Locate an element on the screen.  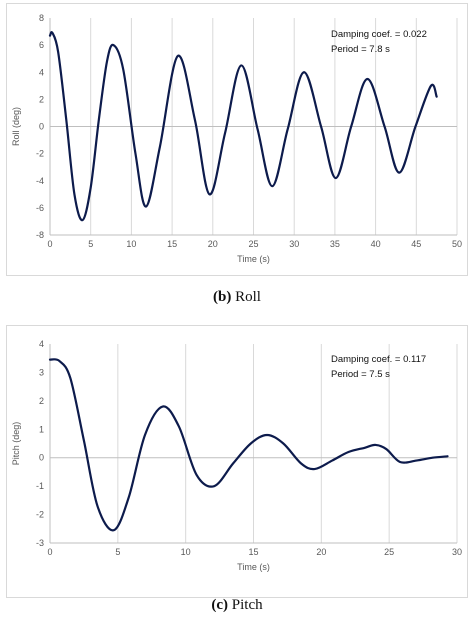
y-tick-label-4: 0 is located at coordinates (41, 127).